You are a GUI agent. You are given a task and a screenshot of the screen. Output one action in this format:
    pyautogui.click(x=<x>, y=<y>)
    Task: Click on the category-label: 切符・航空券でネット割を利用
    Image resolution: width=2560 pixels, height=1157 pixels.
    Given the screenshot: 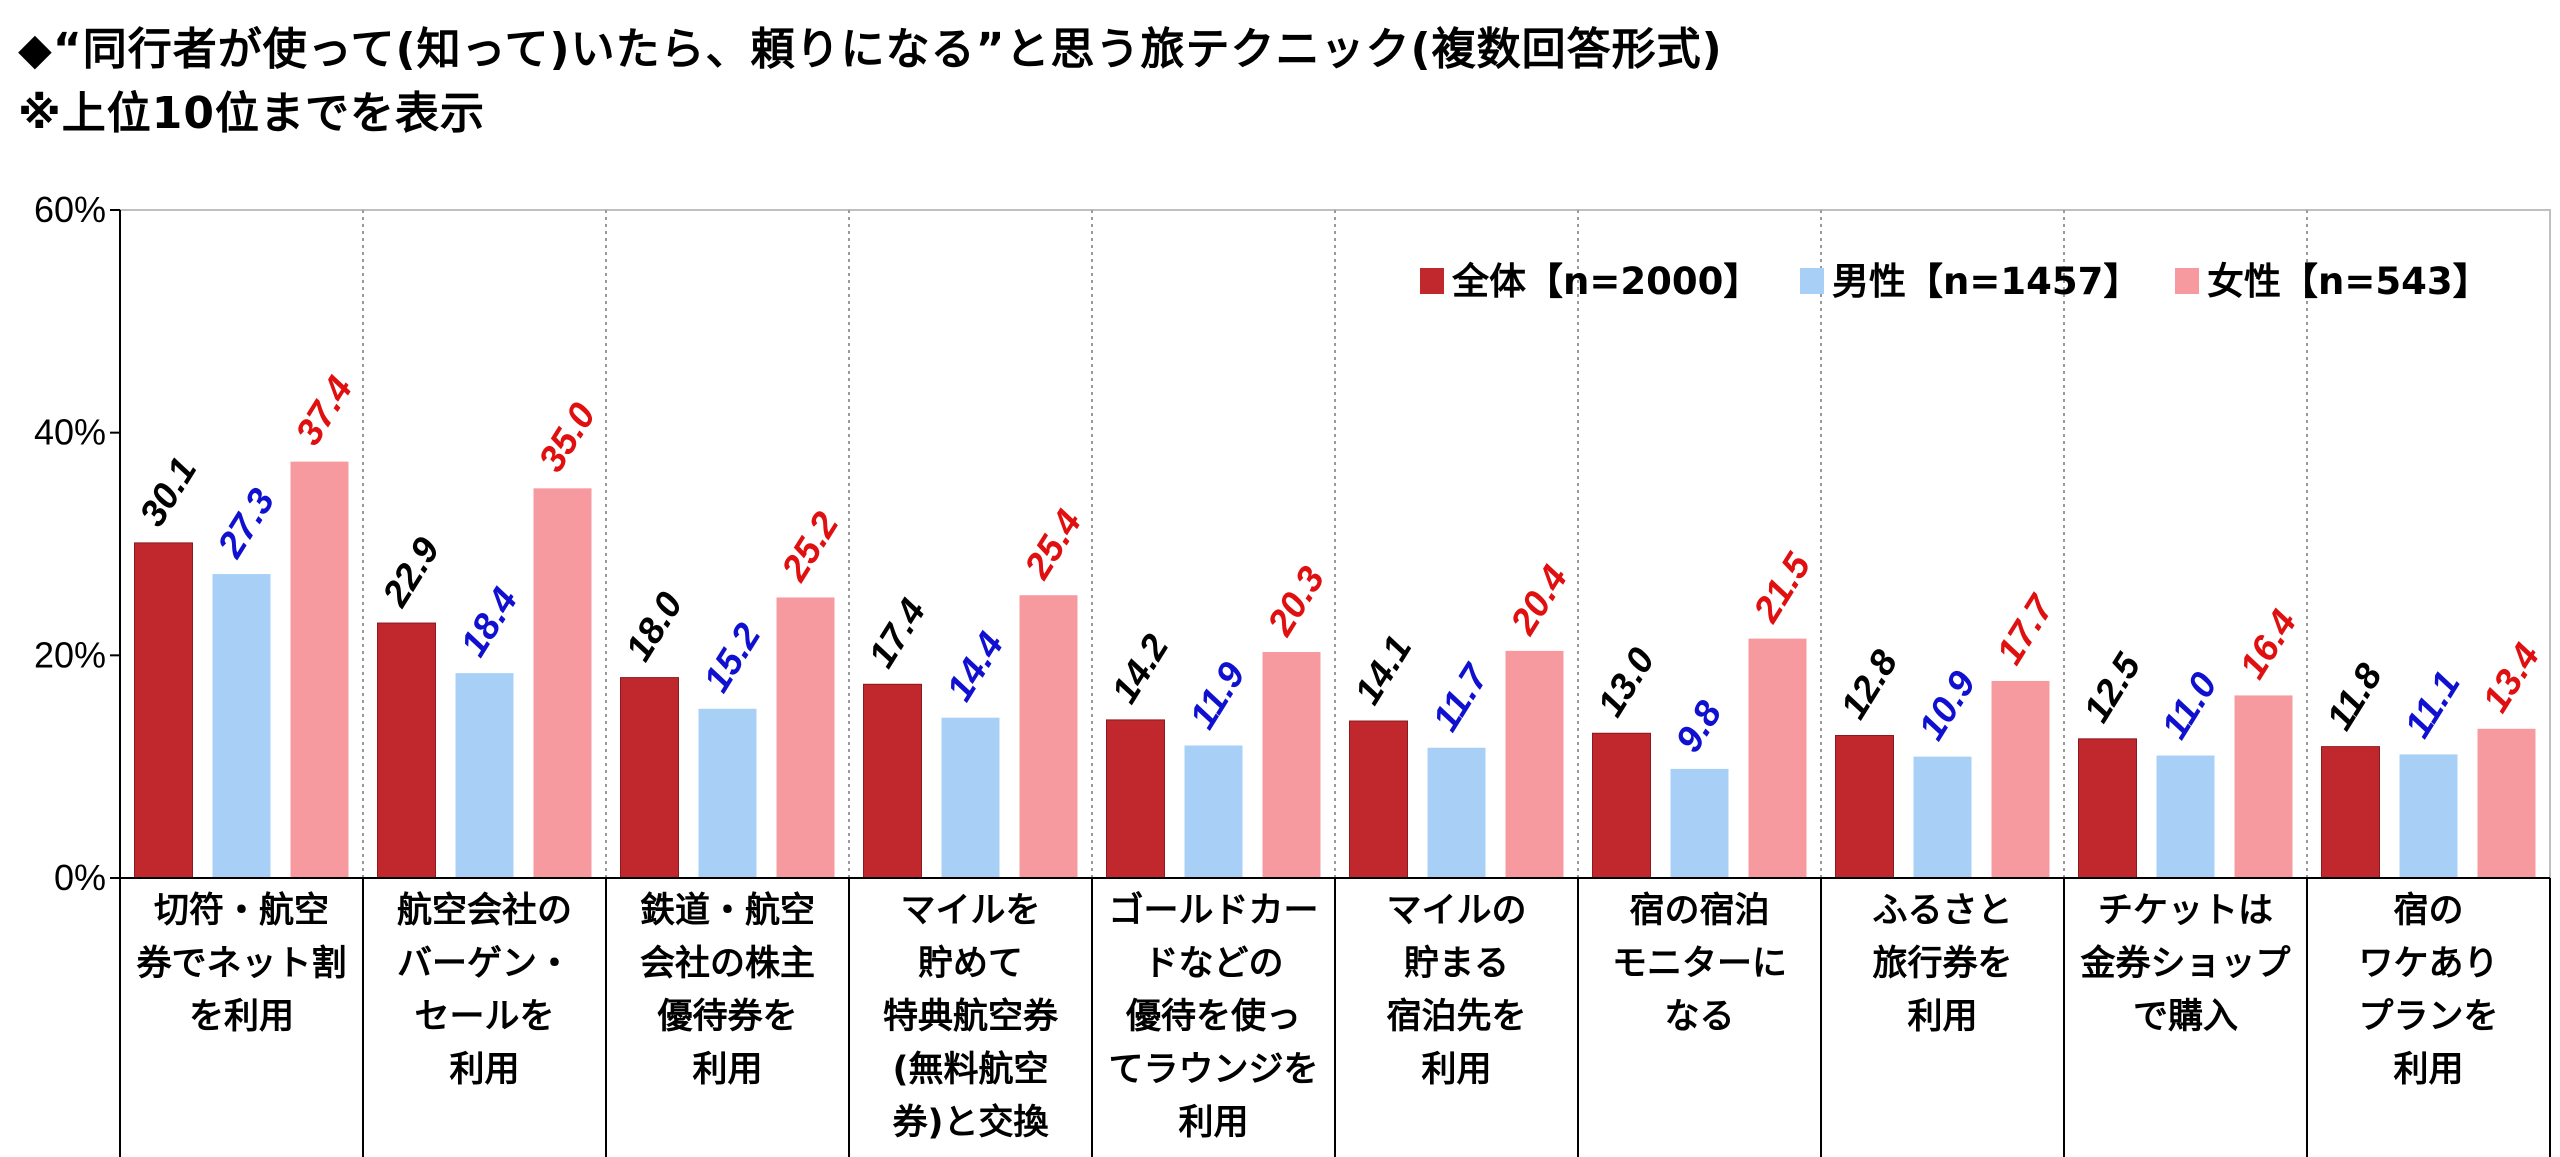 What is the action you would take?
    pyautogui.click(x=241, y=963)
    